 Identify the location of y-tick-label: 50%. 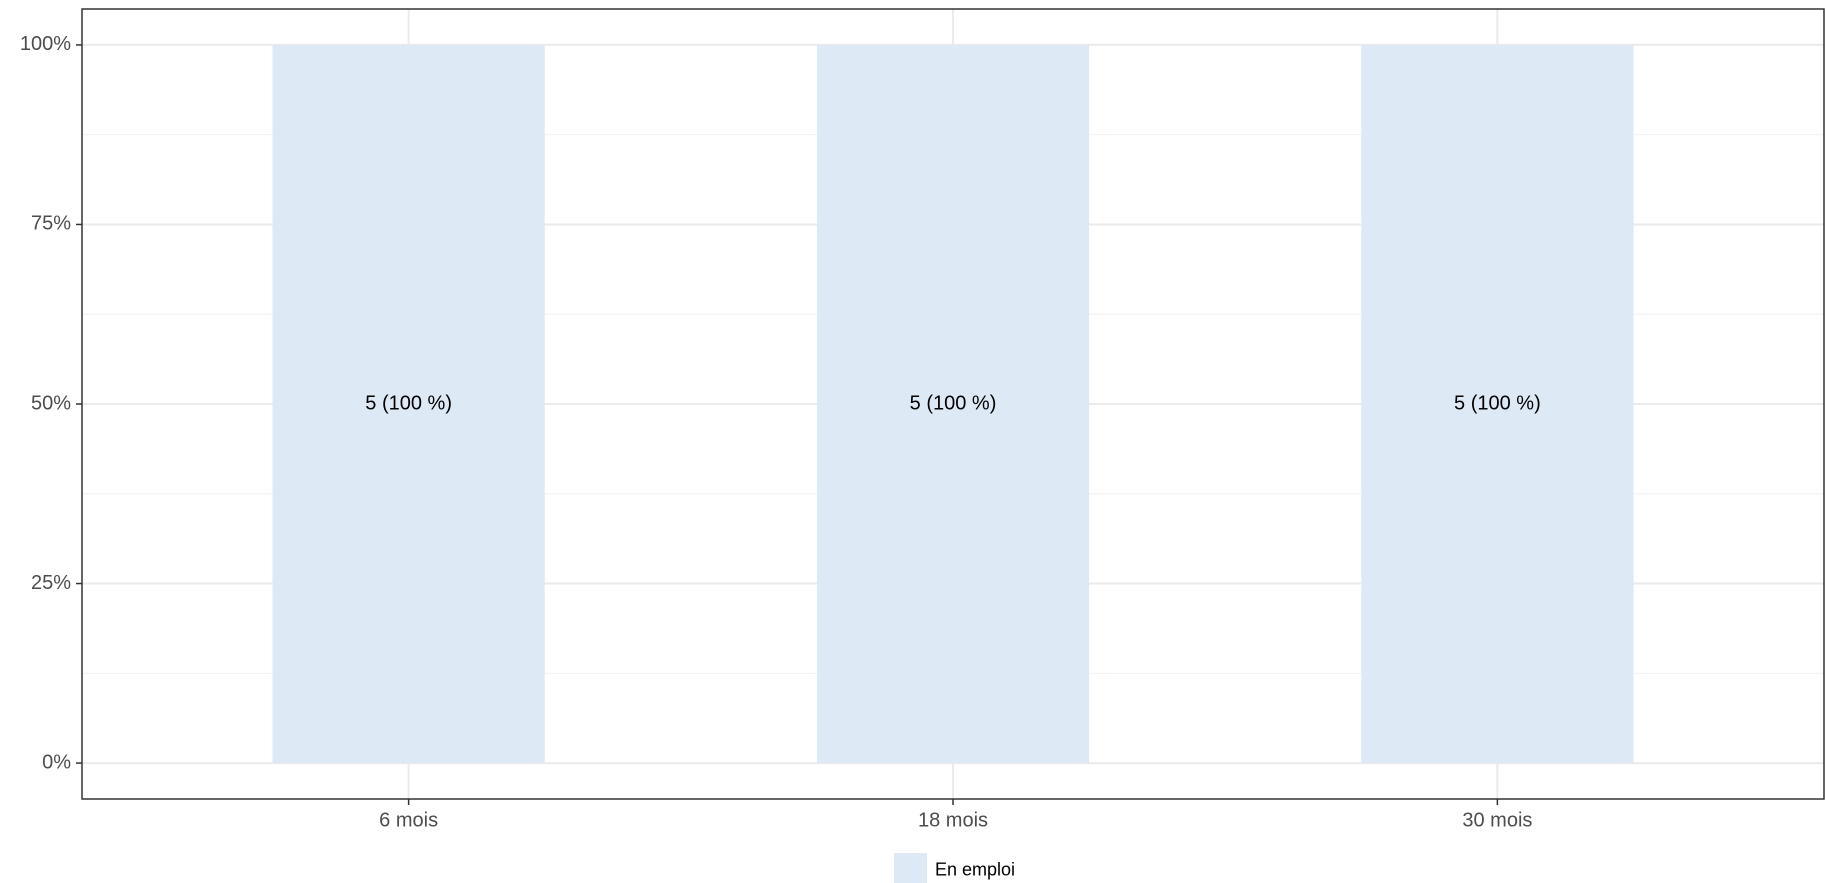
(51, 403).